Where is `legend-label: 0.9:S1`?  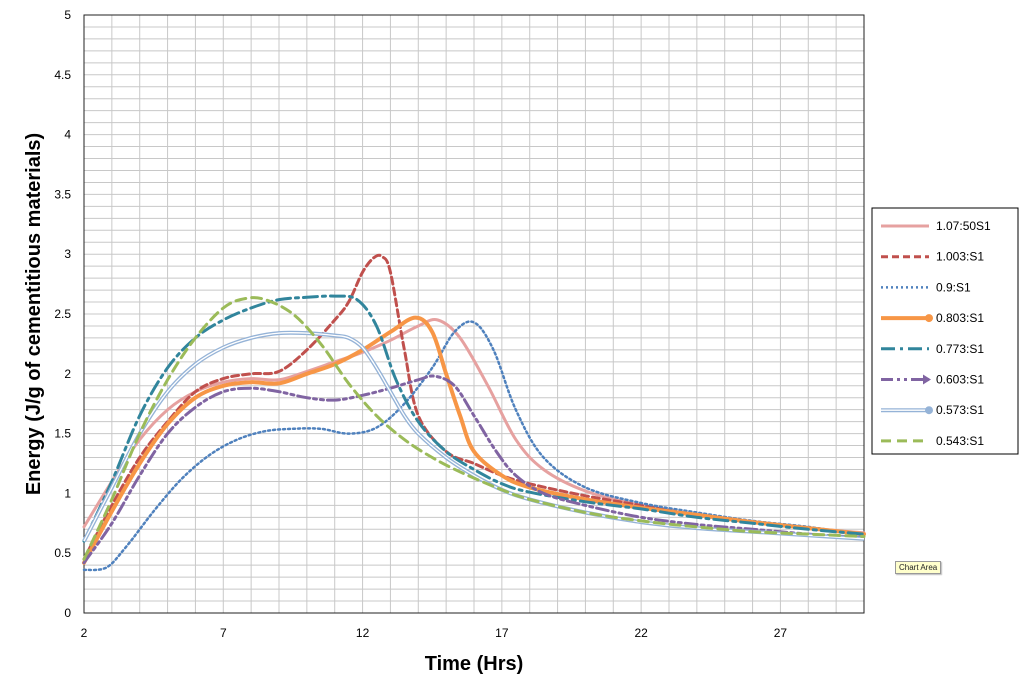
legend-label: 0.9:S1 is located at coordinates (953, 287).